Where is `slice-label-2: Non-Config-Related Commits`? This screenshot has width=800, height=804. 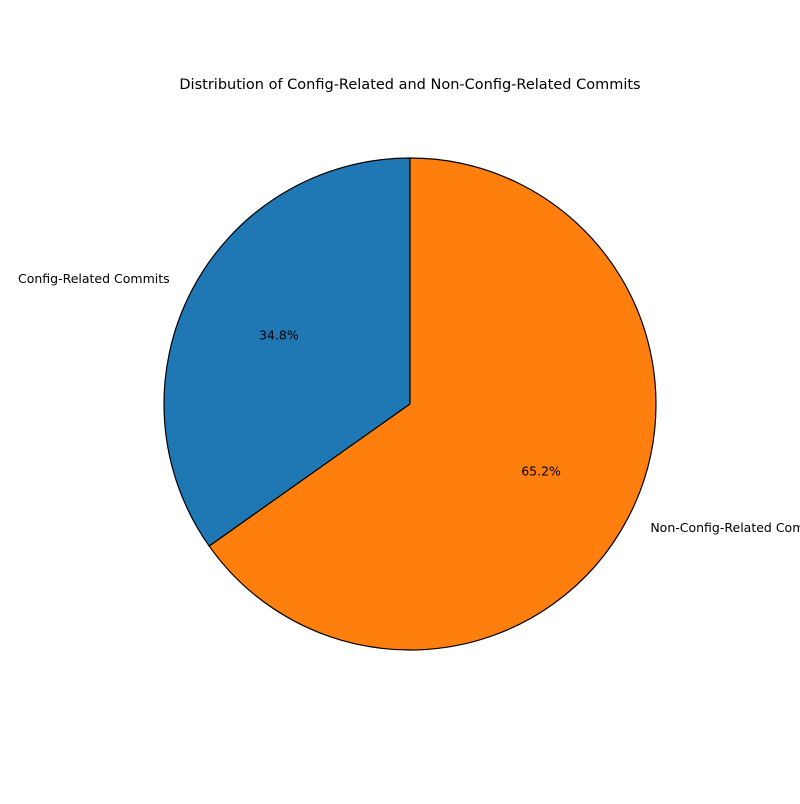
slice-label-2: Non-Config-Related Commits is located at coordinates (725, 527).